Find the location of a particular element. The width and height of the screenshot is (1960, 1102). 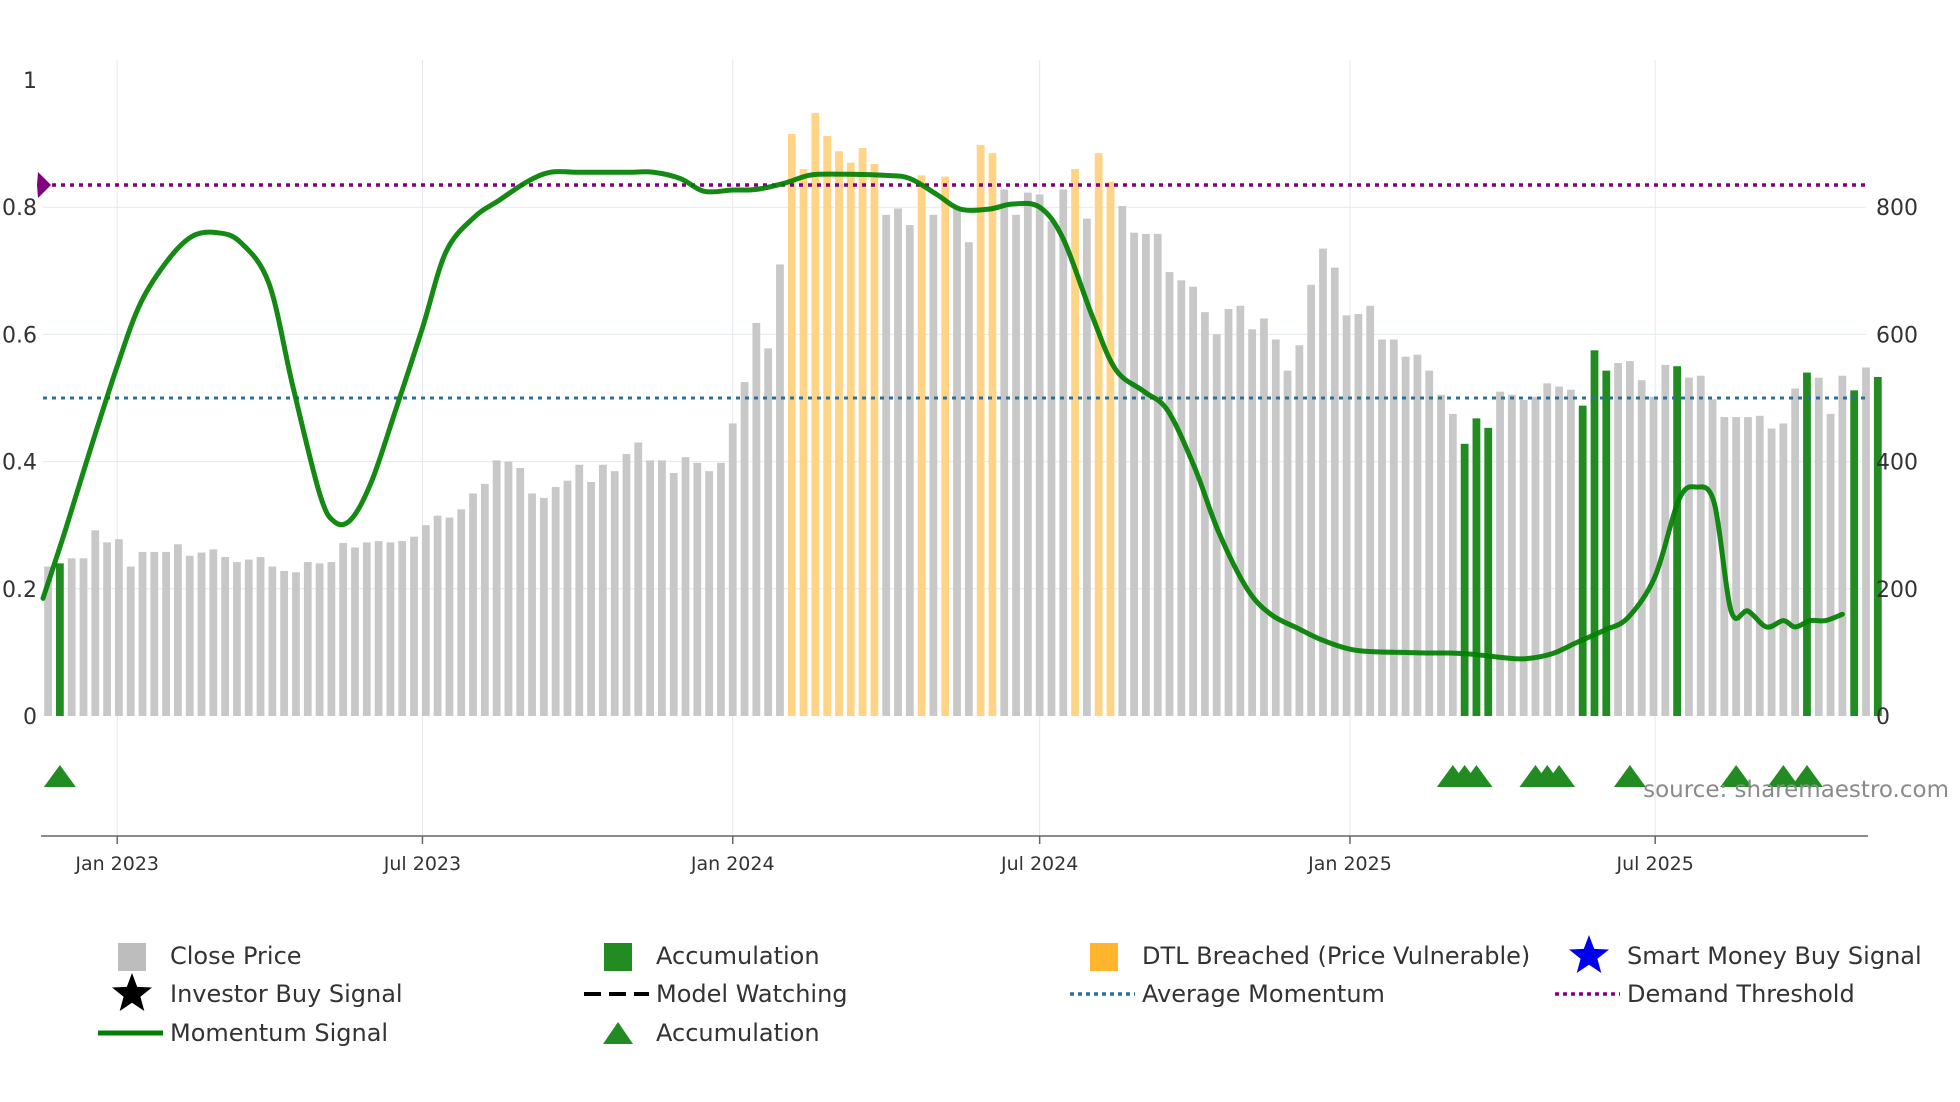

demand-threshold-marker is located at coordinates (44, 184).